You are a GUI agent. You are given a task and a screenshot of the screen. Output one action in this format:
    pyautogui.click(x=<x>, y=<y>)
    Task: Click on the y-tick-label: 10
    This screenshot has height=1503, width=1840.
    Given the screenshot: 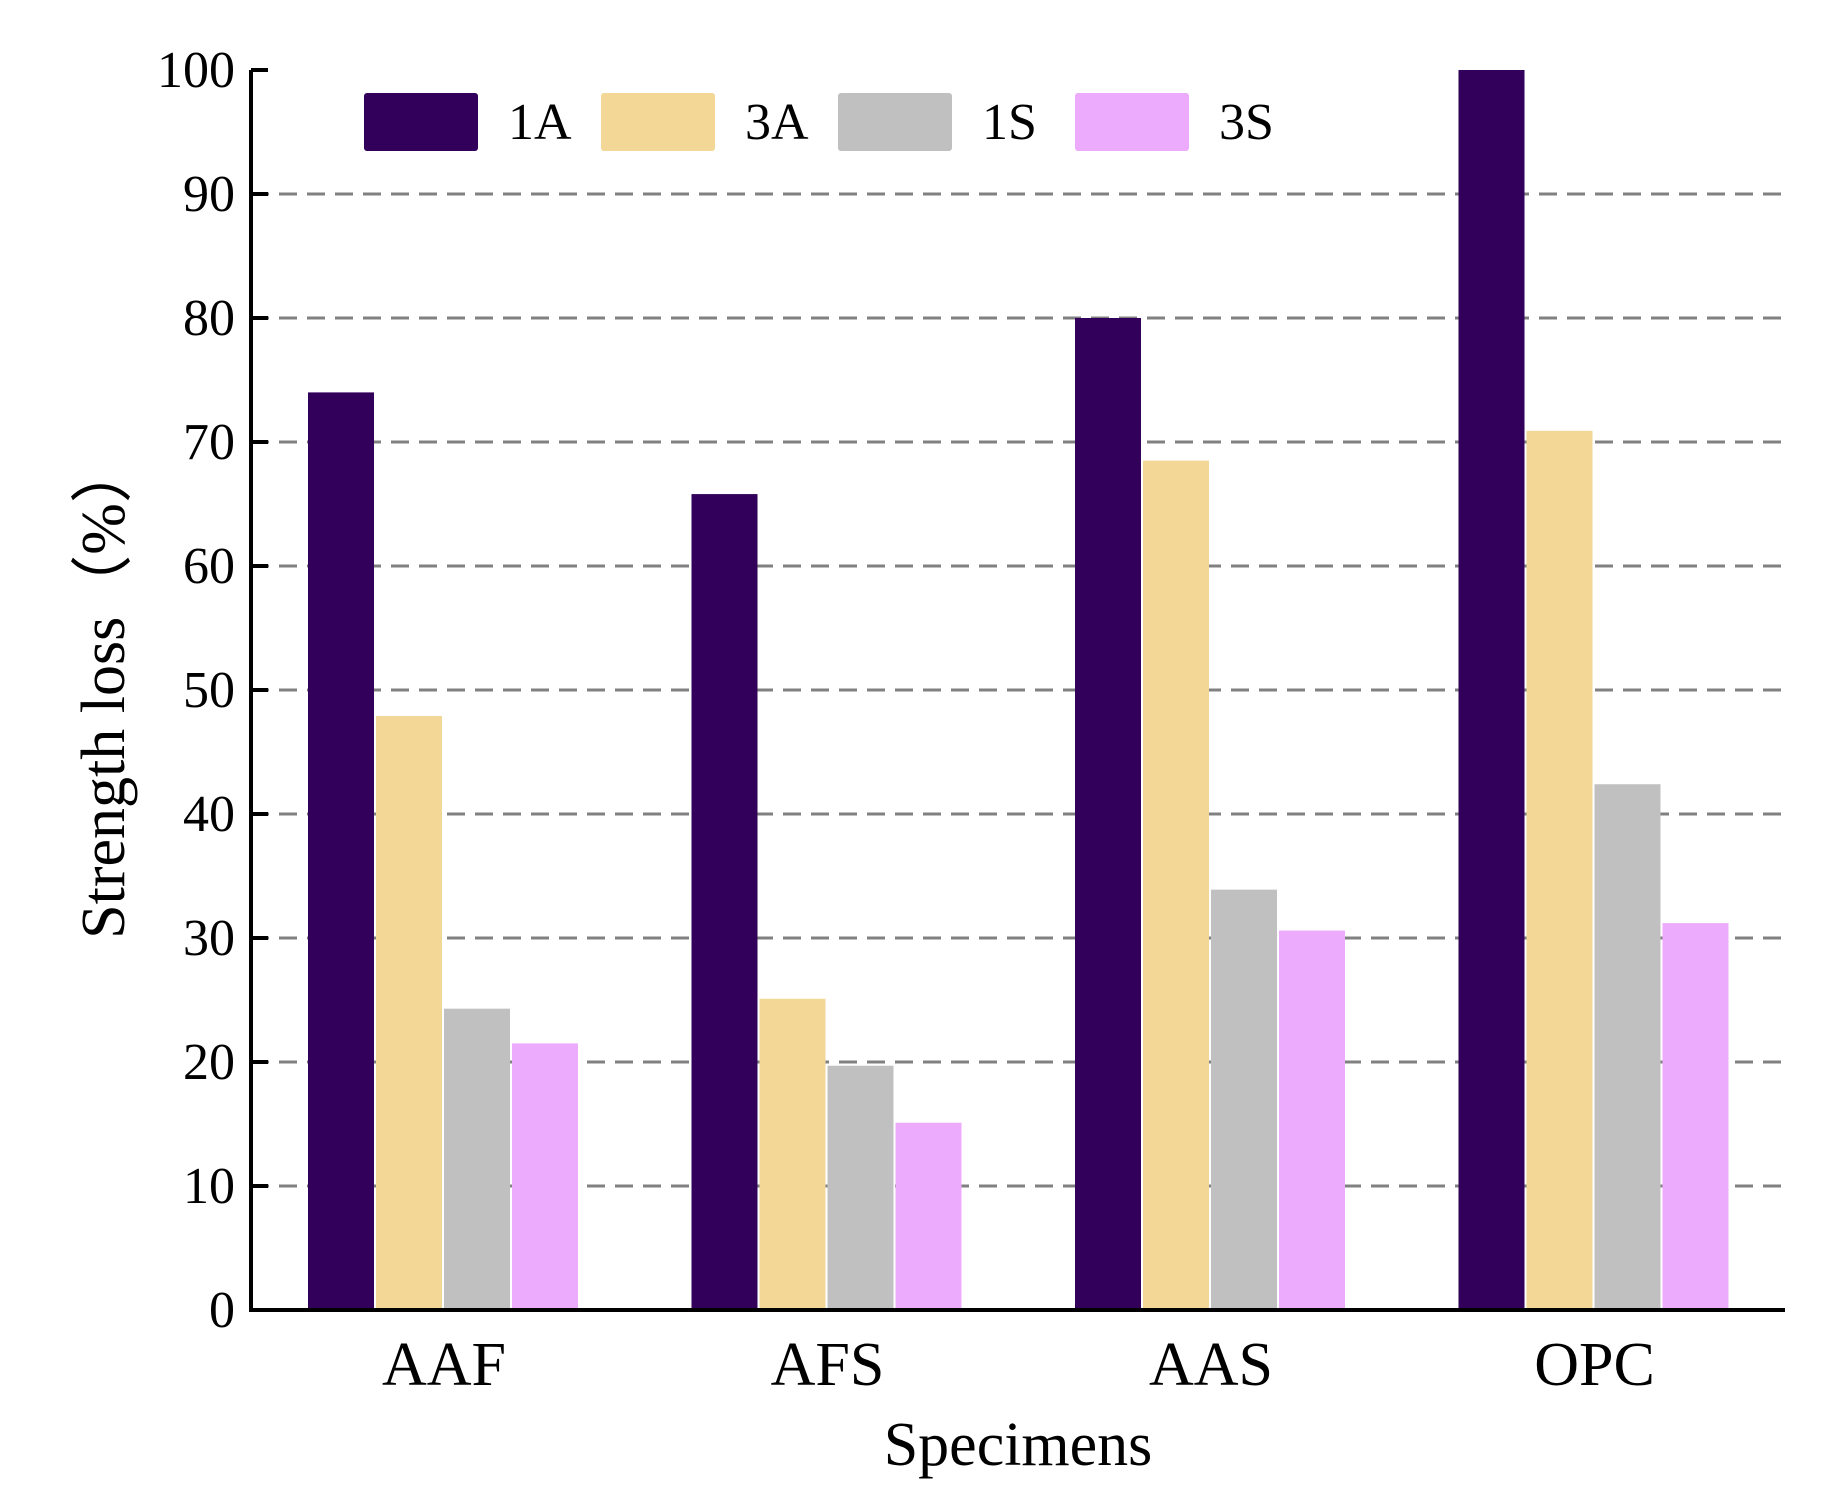 What is the action you would take?
    pyautogui.click(x=209, y=1186)
    